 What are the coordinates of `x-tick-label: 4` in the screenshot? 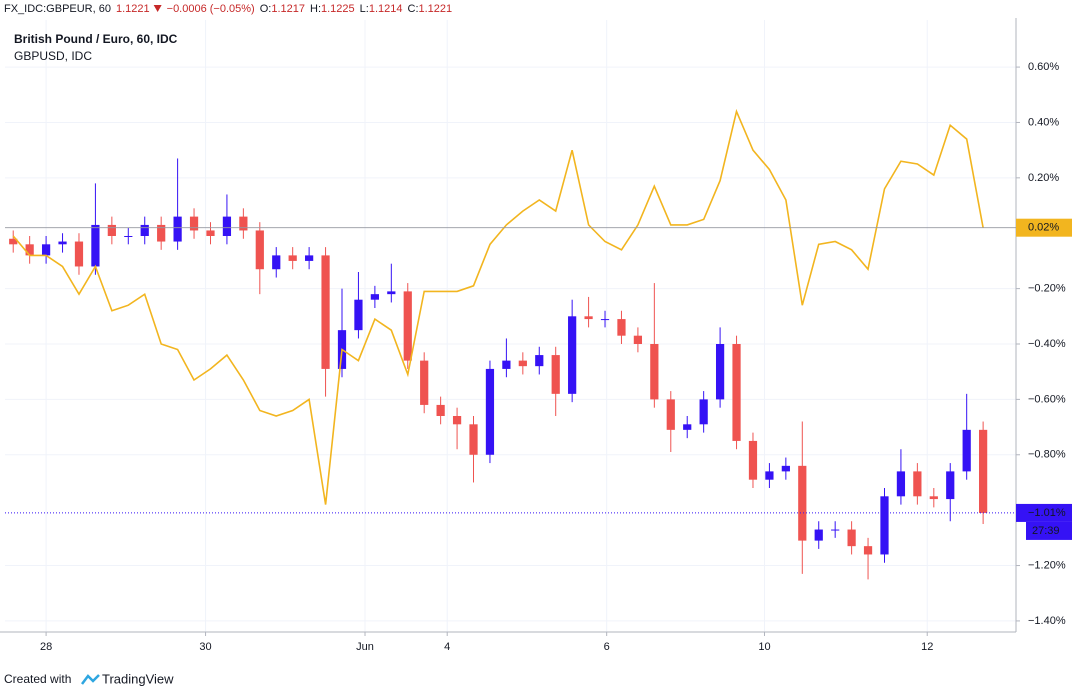 It's located at (447, 647).